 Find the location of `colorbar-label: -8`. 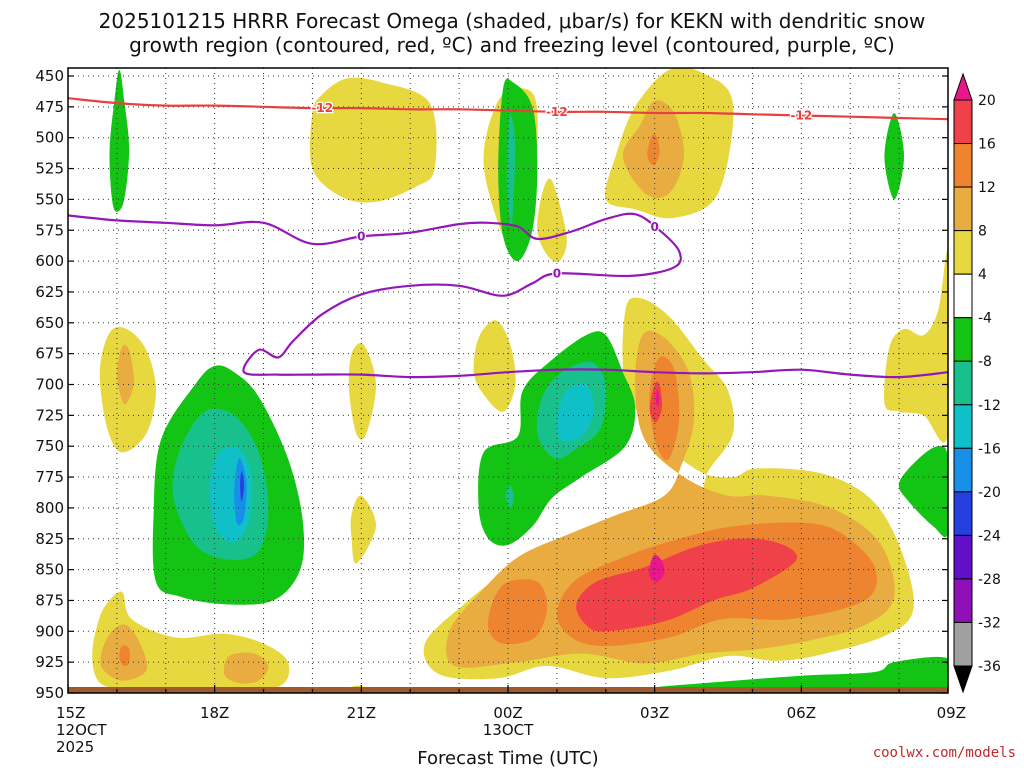

colorbar-label: -8 is located at coordinates (985, 362).